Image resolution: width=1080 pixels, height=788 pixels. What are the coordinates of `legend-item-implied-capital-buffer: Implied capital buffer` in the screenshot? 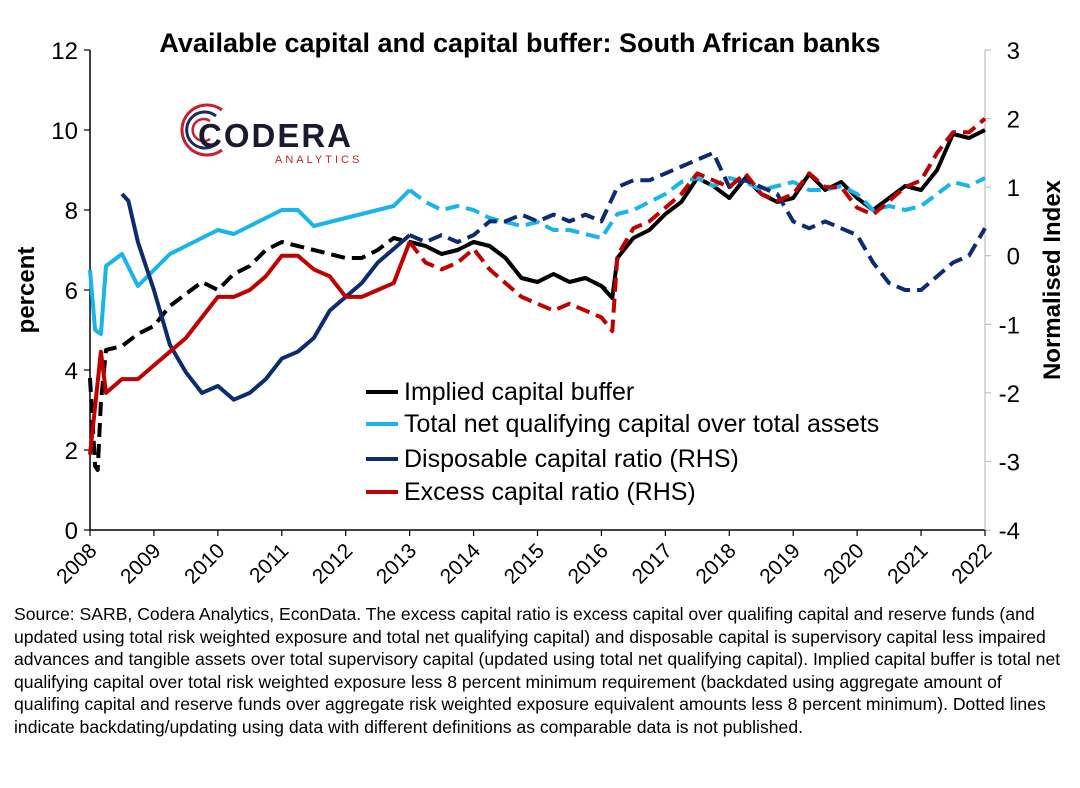 It's located at (500, 392).